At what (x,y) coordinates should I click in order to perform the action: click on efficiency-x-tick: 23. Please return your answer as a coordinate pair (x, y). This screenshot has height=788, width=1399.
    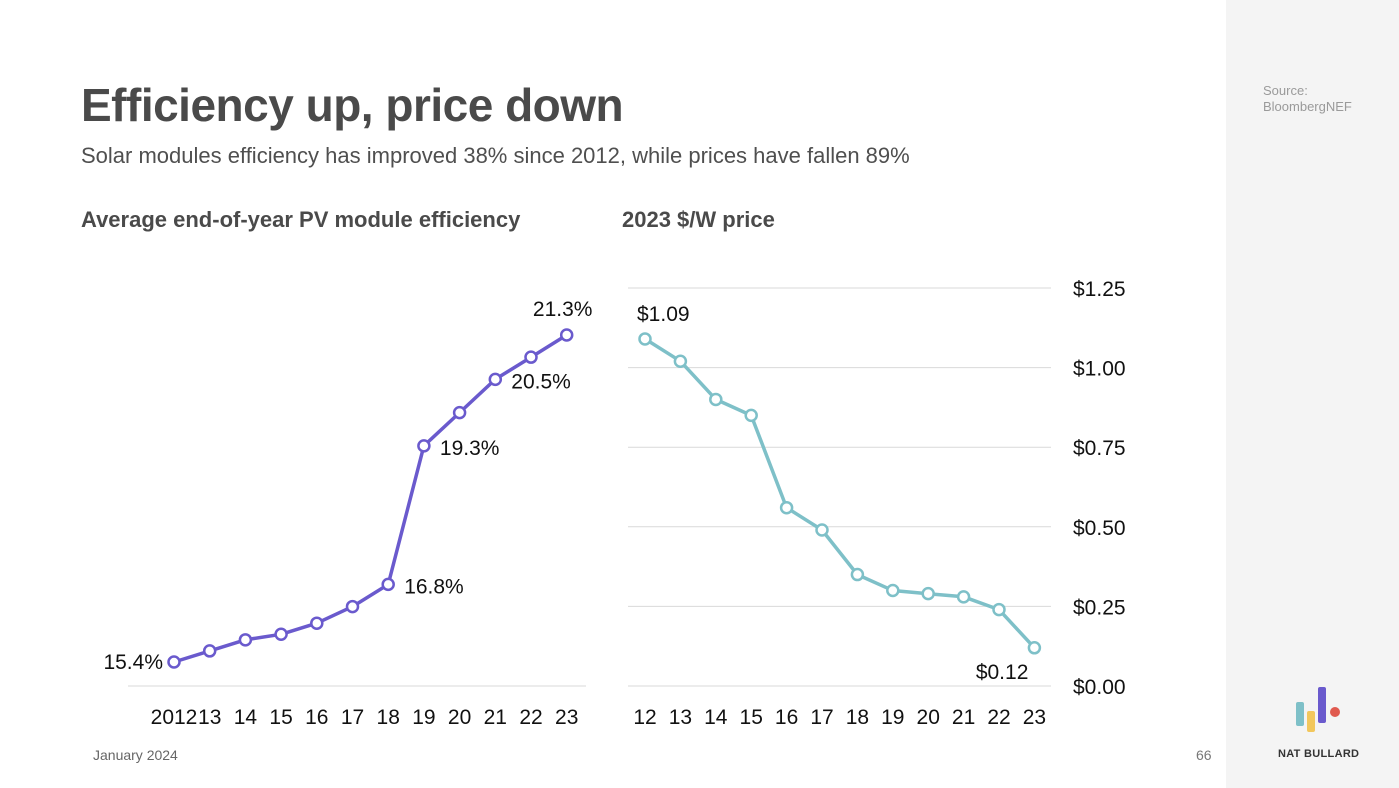
    Looking at the image, I should click on (566, 717).